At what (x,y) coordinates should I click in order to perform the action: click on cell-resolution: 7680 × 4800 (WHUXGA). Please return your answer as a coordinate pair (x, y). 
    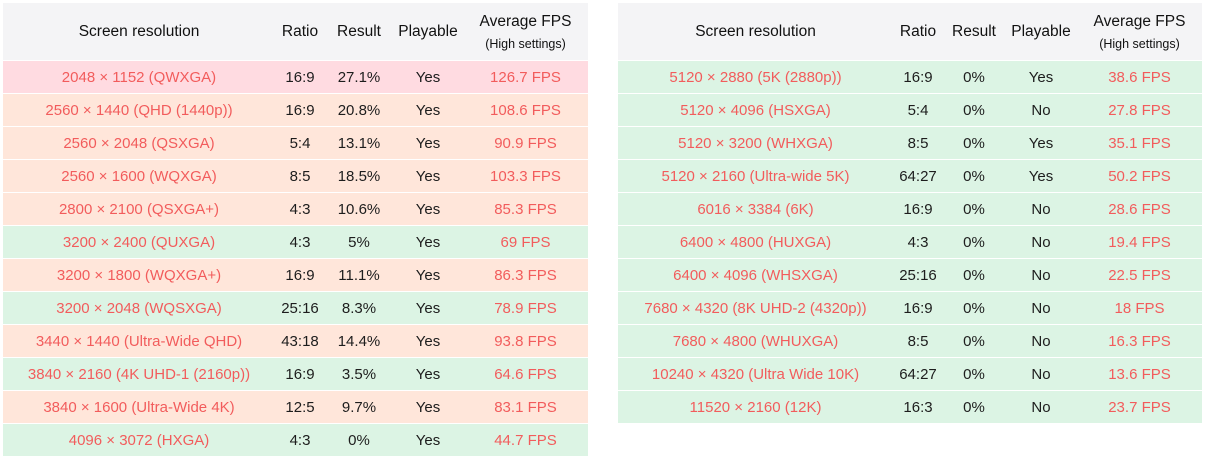
    Looking at the image, I should click on (755, 341).